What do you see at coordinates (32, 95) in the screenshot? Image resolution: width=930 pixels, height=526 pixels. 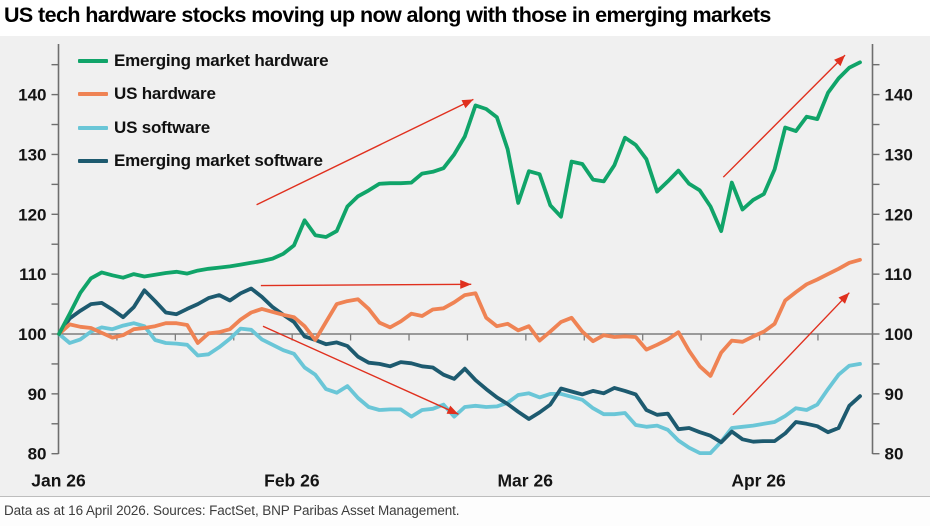 I see `y-axis-label-left: 140` at bounding box center [32, 95].